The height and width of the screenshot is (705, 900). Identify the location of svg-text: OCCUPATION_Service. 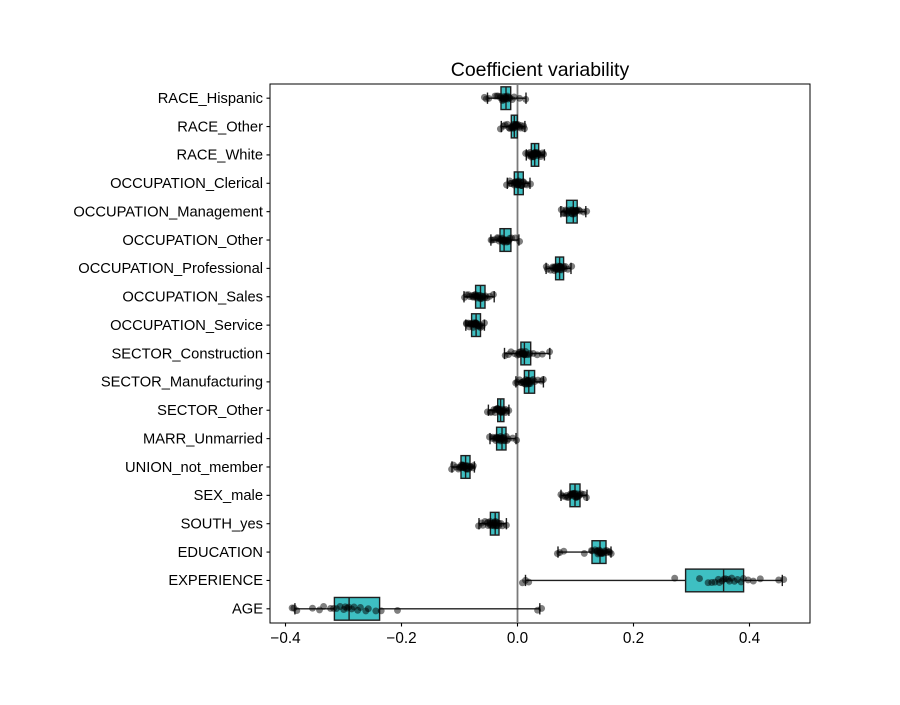
(186, 326).